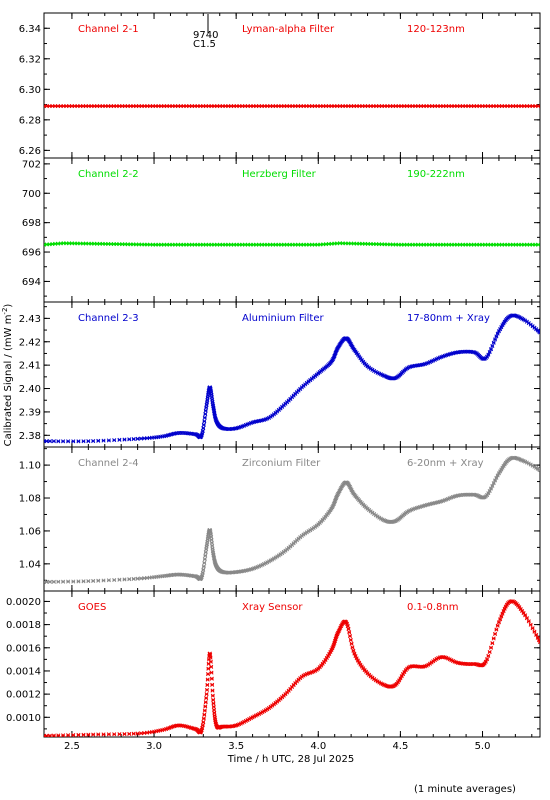 The image size is (550, 800). Describe the element at coordinates (465, 789) in the screenshot. I see `averaging-footnote: (1 minute averages)` at that location.